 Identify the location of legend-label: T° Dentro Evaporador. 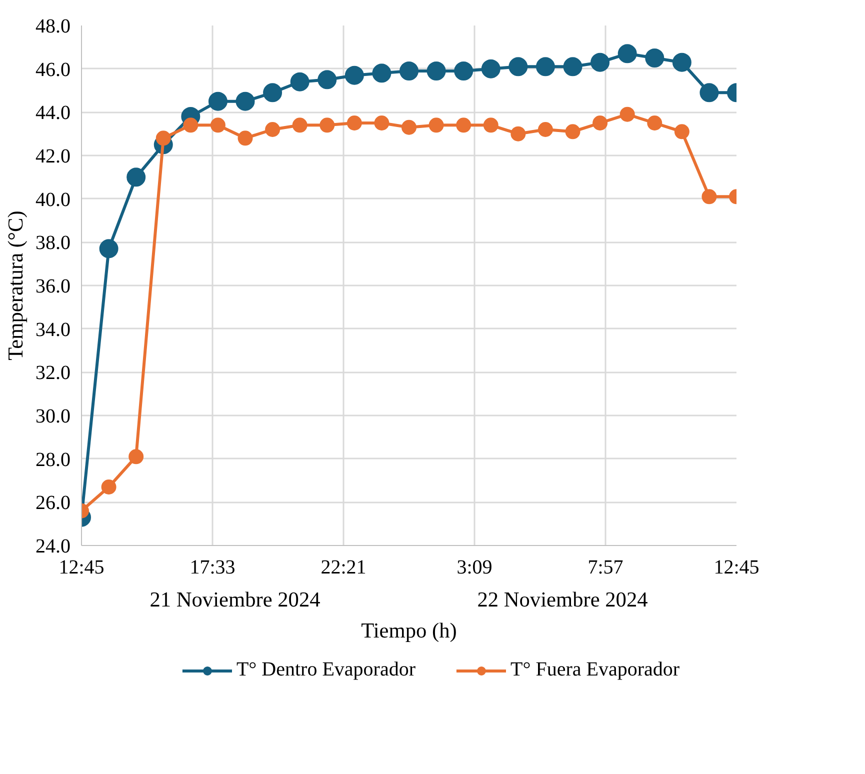
(326, 670).